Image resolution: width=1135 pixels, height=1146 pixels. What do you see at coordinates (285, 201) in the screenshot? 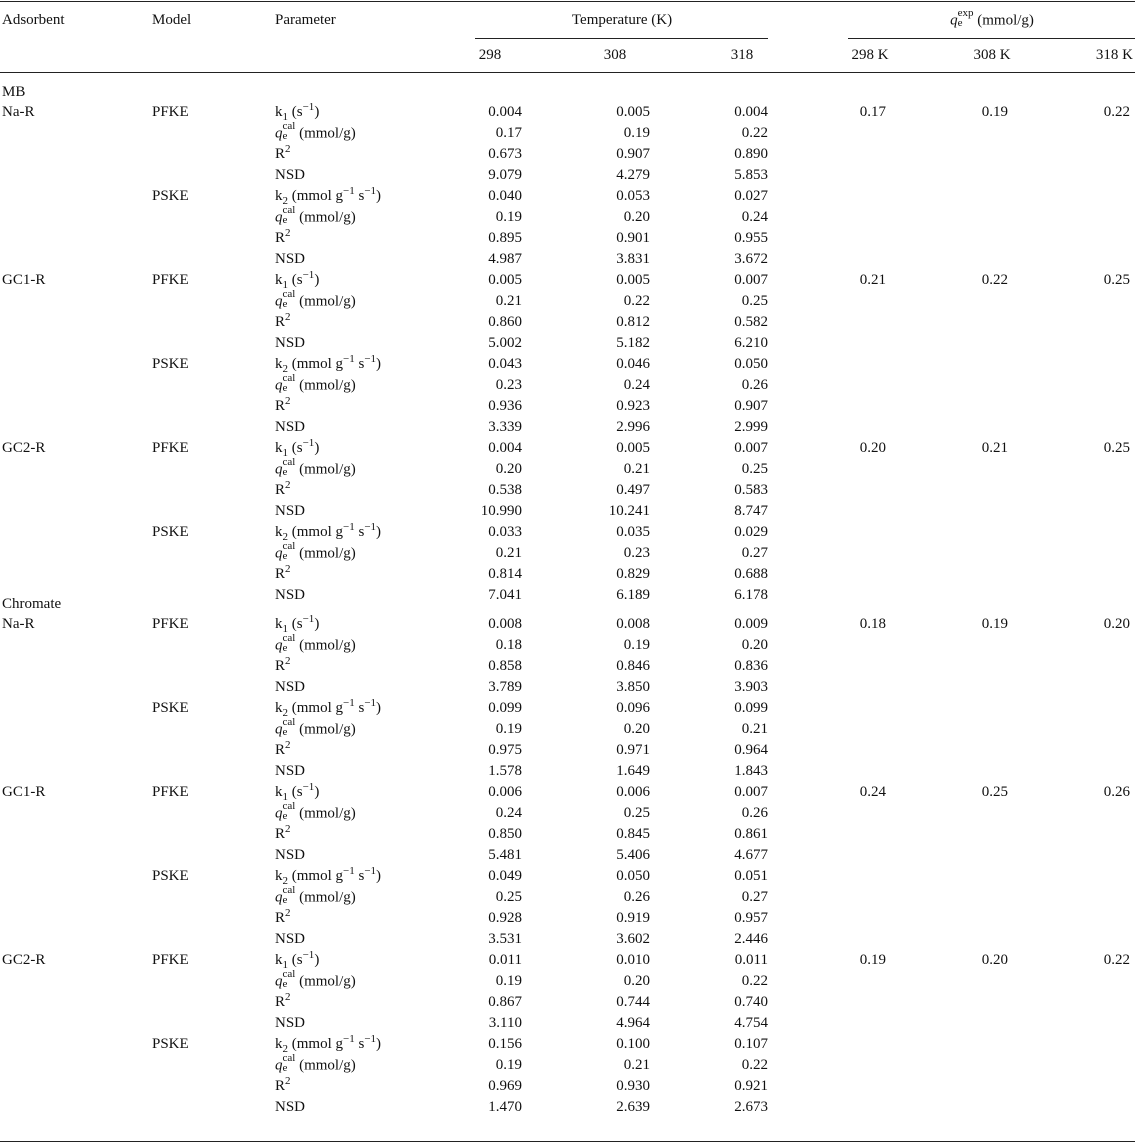
I see `subscript: 2` at bounding box center [285, 201].